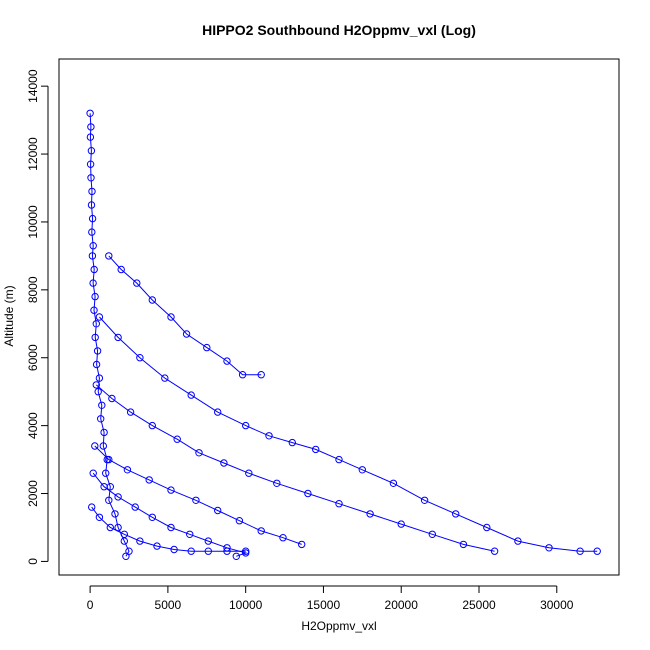  What do you see at coordinates (33, 154) in the screenshot?
I see `y-tick-label: 12000` at bounding box center [33, 154].